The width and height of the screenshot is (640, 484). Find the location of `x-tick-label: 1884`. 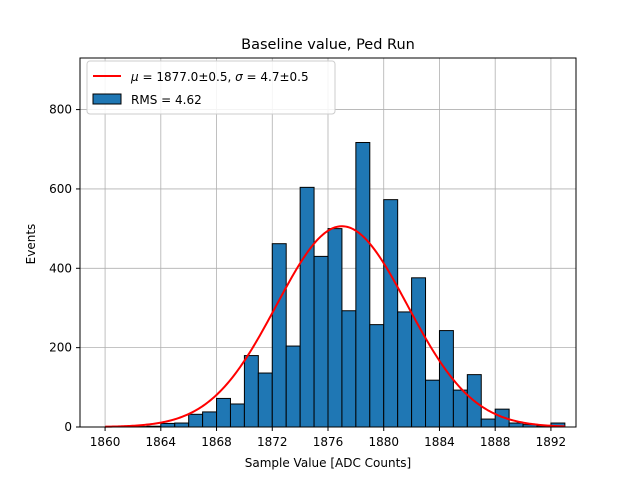

x-tick-label: 1884 is located at coordinates (439, 442).